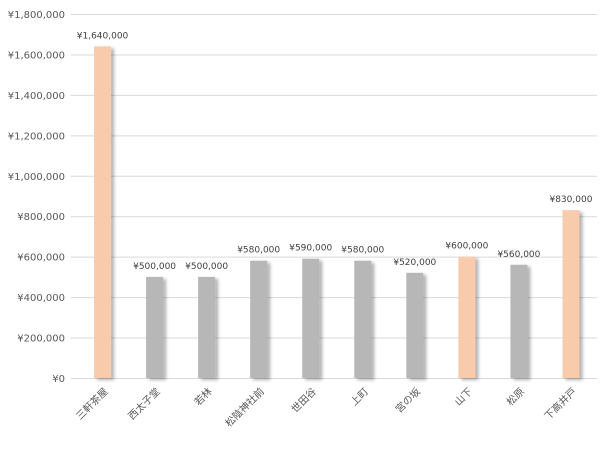 This screenshot has height=451, width=611. Describe the element at coordinates (58, 379) in the screenshot. I see `y-tick-label: ¥0` at that location.